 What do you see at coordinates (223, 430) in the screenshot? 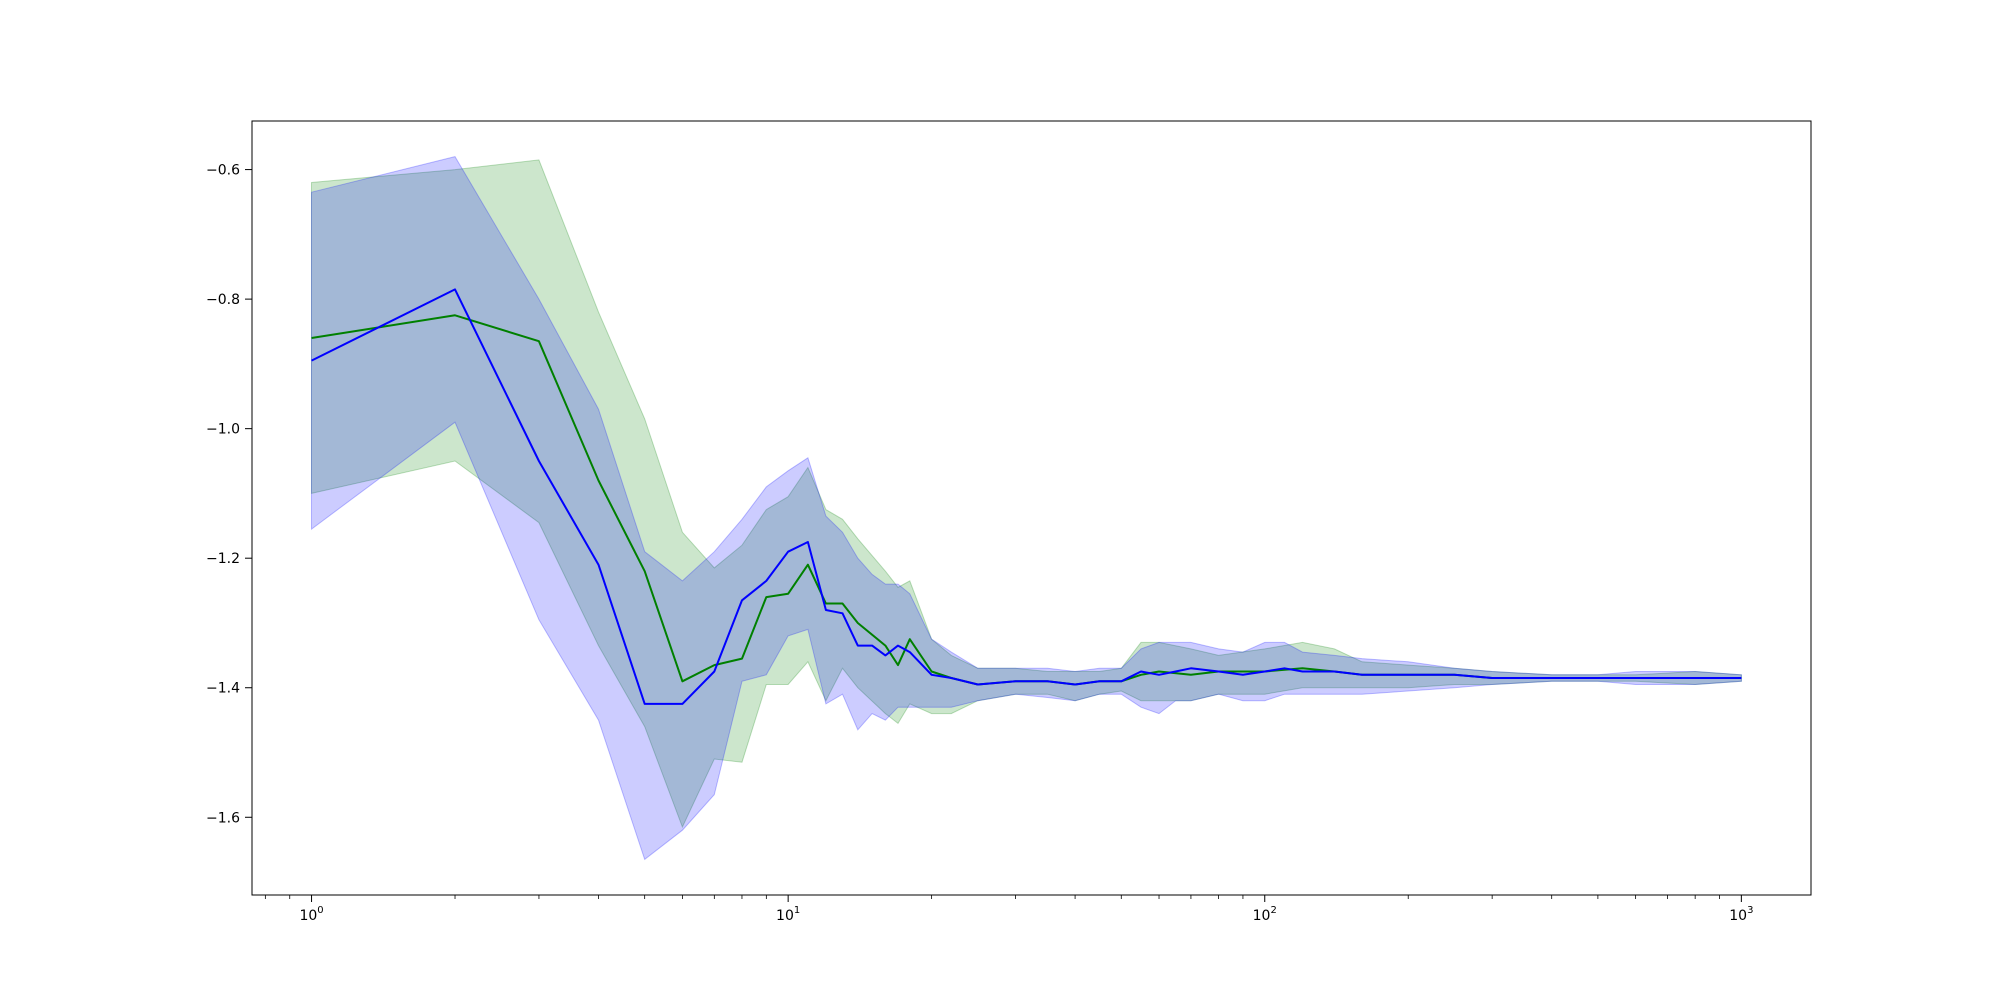
I see `y-tick-label: −1.0` at bounding box center [223, 430].